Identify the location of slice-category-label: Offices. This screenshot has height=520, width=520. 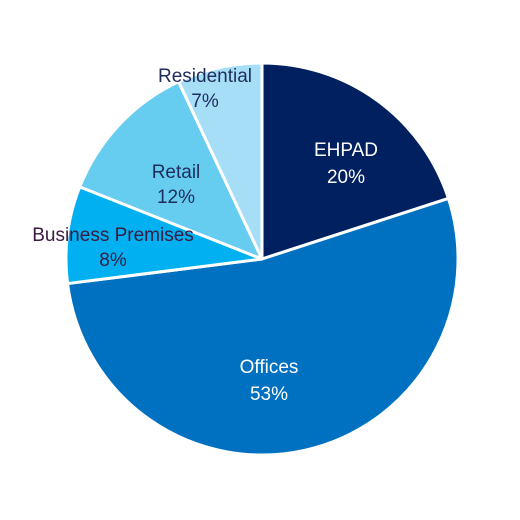
(269, 367).